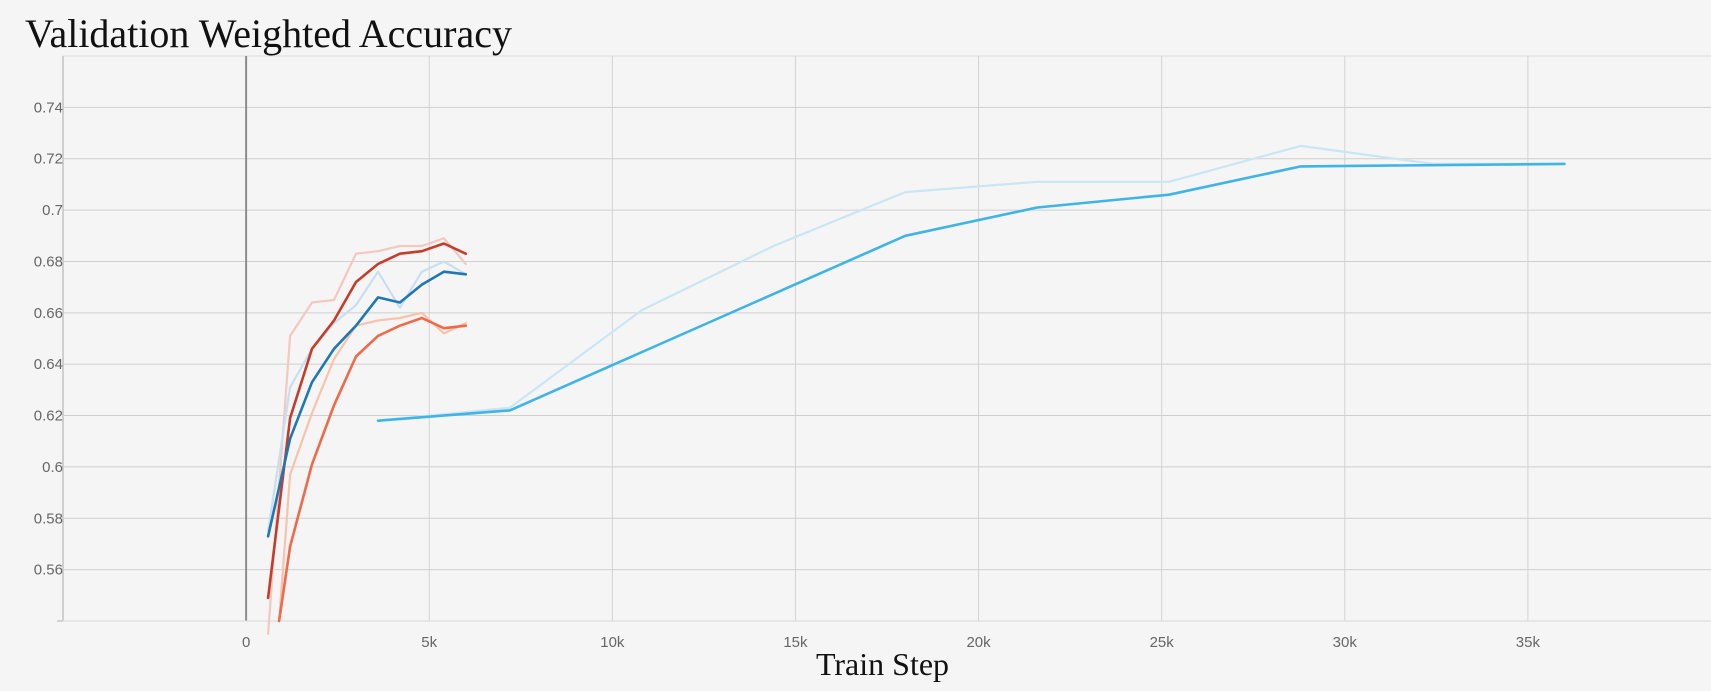 The image size is (1711, 691). I want to click on x-tick-label: 30k, so click(1345, 642).